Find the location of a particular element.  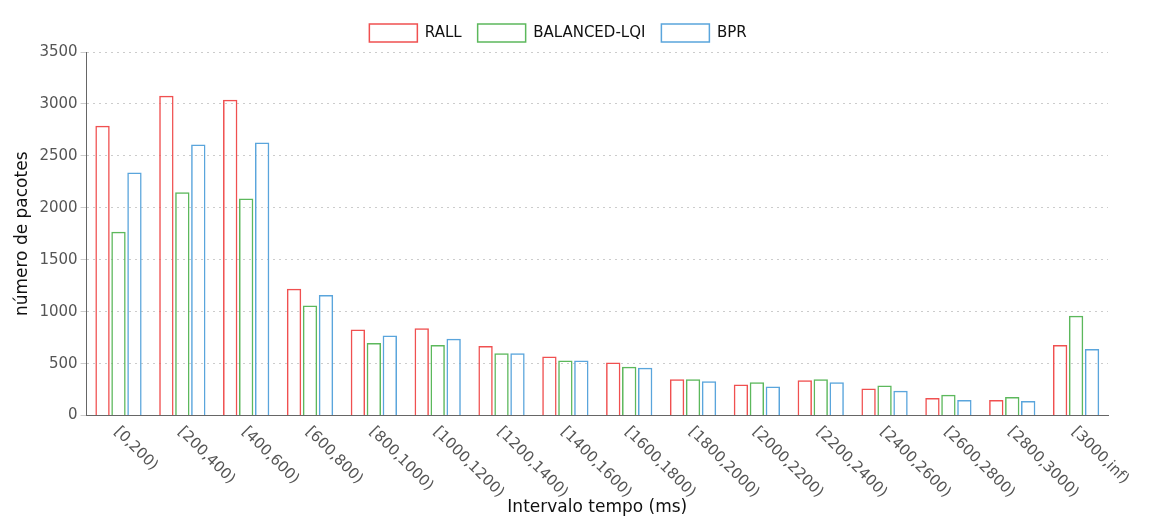

y-axis-title: número de pacotes is located at coordinates (20, 234).